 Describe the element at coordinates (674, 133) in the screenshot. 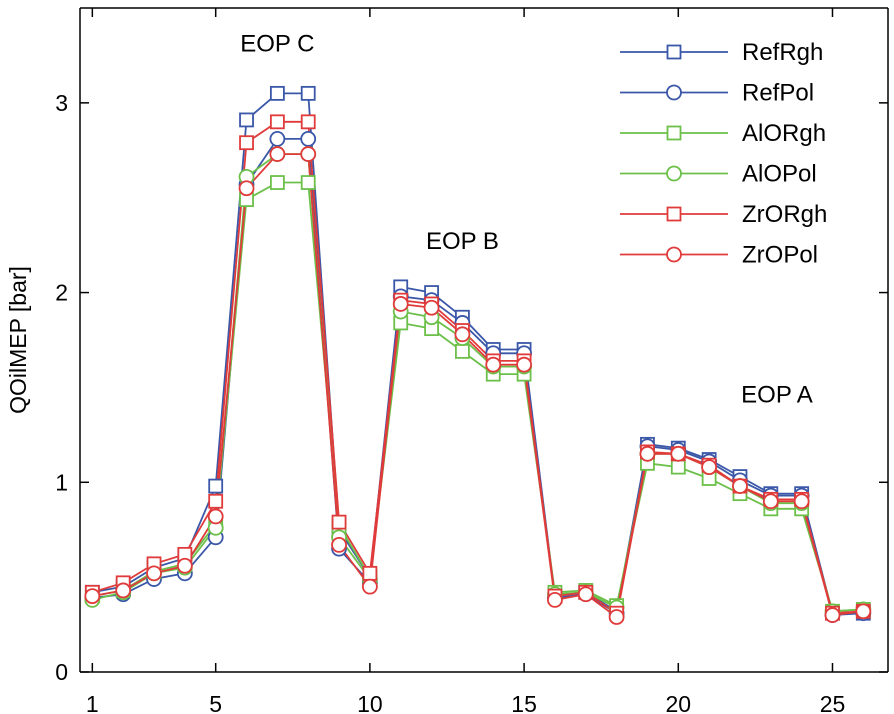

I see `legend-marker-AlORgh` at that location.